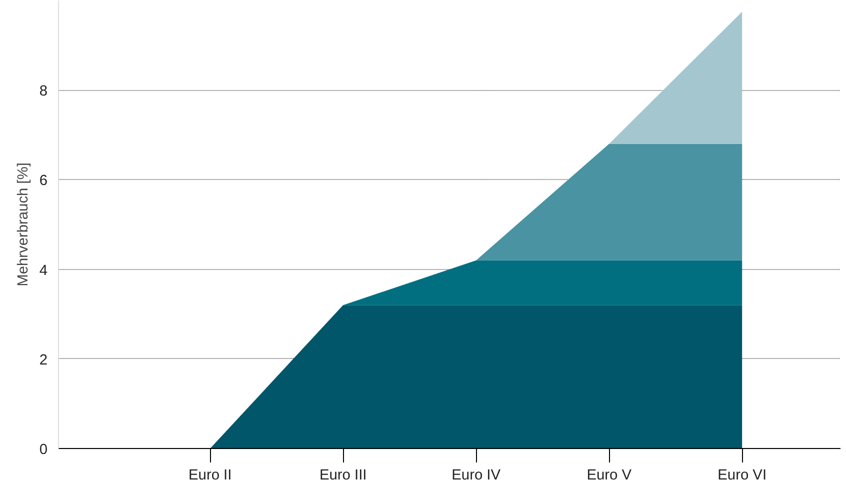  What do you see at coordinates (742, 476) in the screenshot?
I see `x-tick-label: Euro VI` at bounding box center [742, 476].